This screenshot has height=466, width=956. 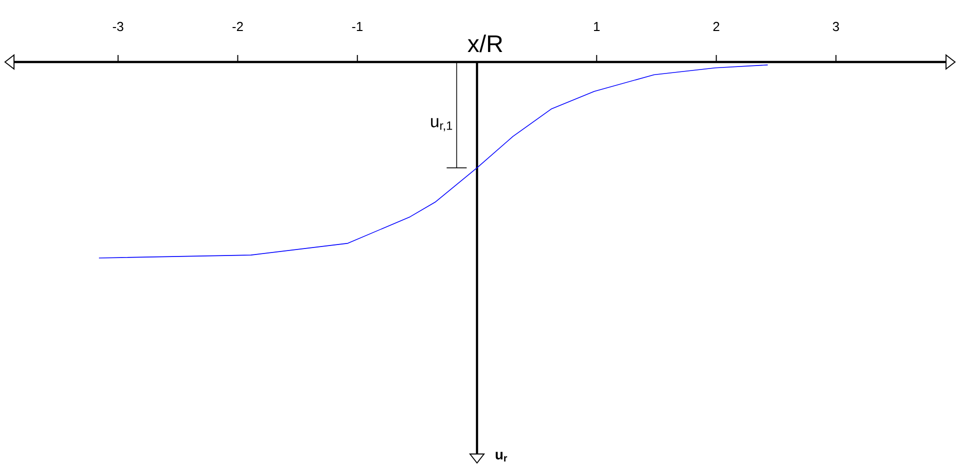 What do you see at coordinates (441, 125) in the screenshot?
I see `annotation: u$_{r,1}$` at bounding box center [441, 125].